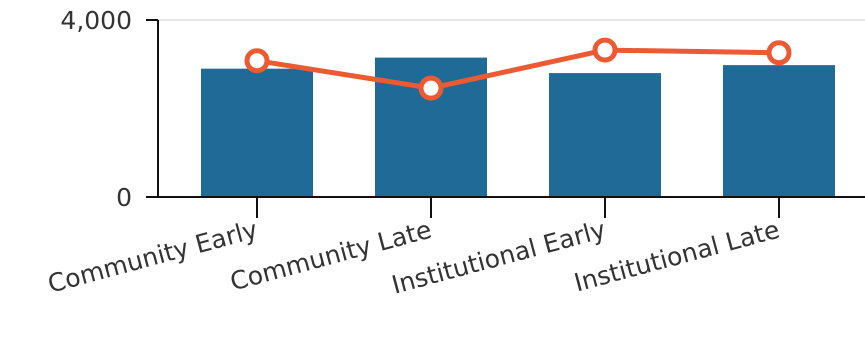  I want to click on y-axis-ticks: 0 4,000, so click(109, 109).